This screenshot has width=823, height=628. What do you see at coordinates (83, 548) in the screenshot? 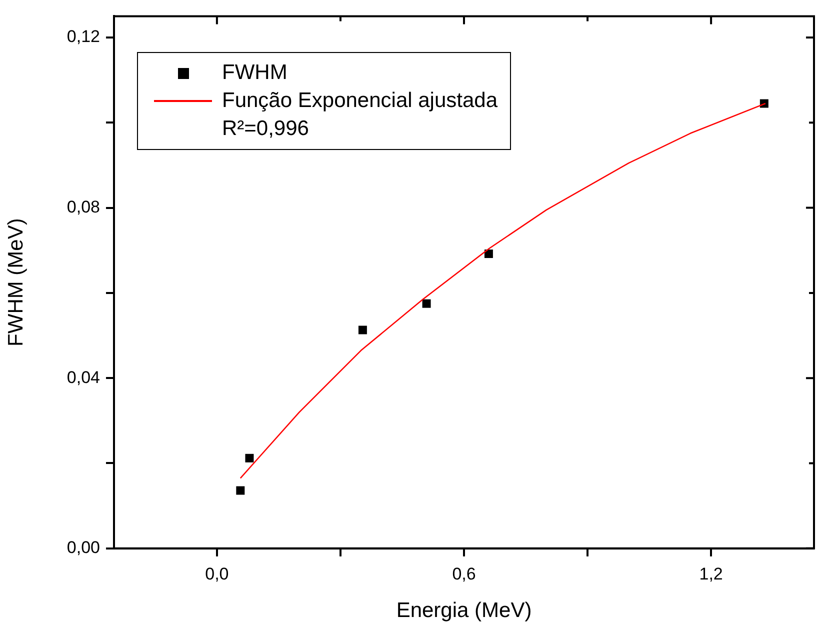
I see `y-tick-label: 0,00` at bounding box center [83, 548].